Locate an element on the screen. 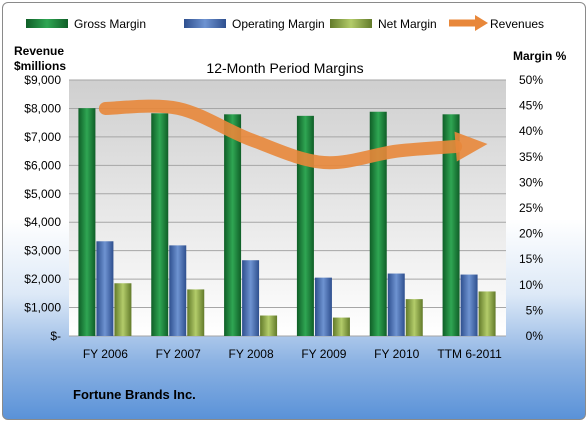 This screenshot has width=588, height=422. x-tick-label: FY 2008 is located at coordinates (251, 354).